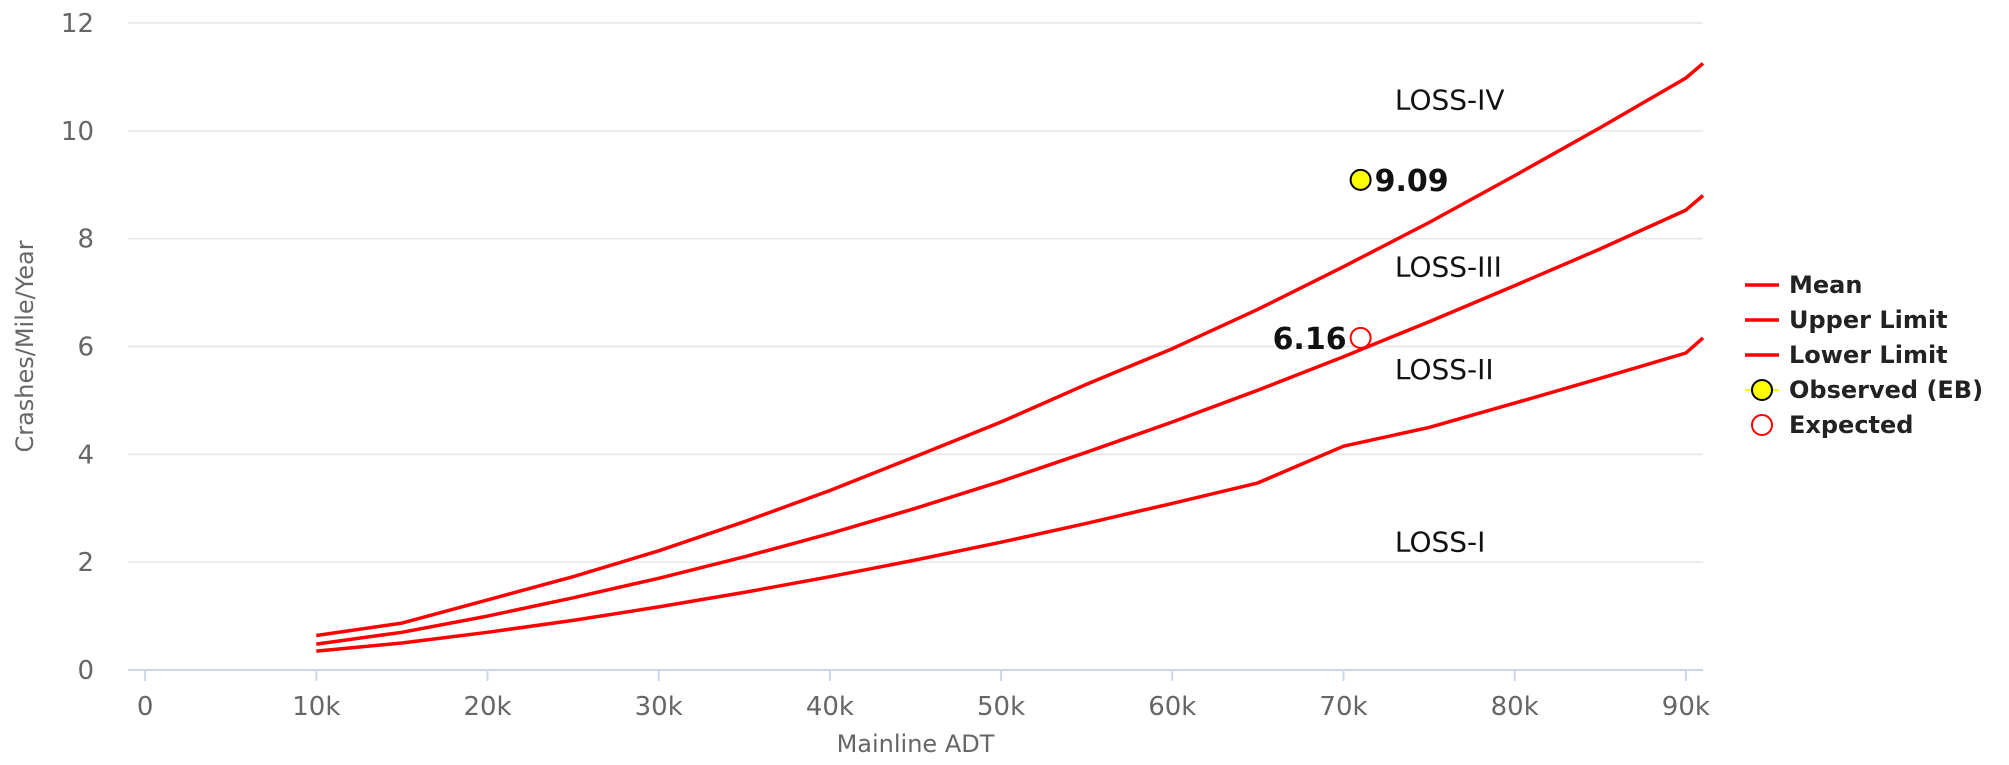 The height and width of the screenshot is (765, 2009). I want to click on zone-label-loss-iv: LOSS-IV, so click(1450, 99).